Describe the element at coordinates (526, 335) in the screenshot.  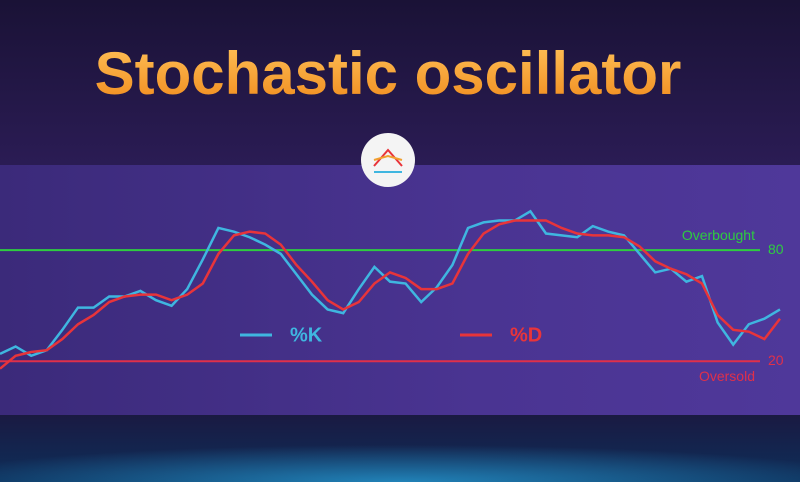
I see `legend-label: %D` at that location.